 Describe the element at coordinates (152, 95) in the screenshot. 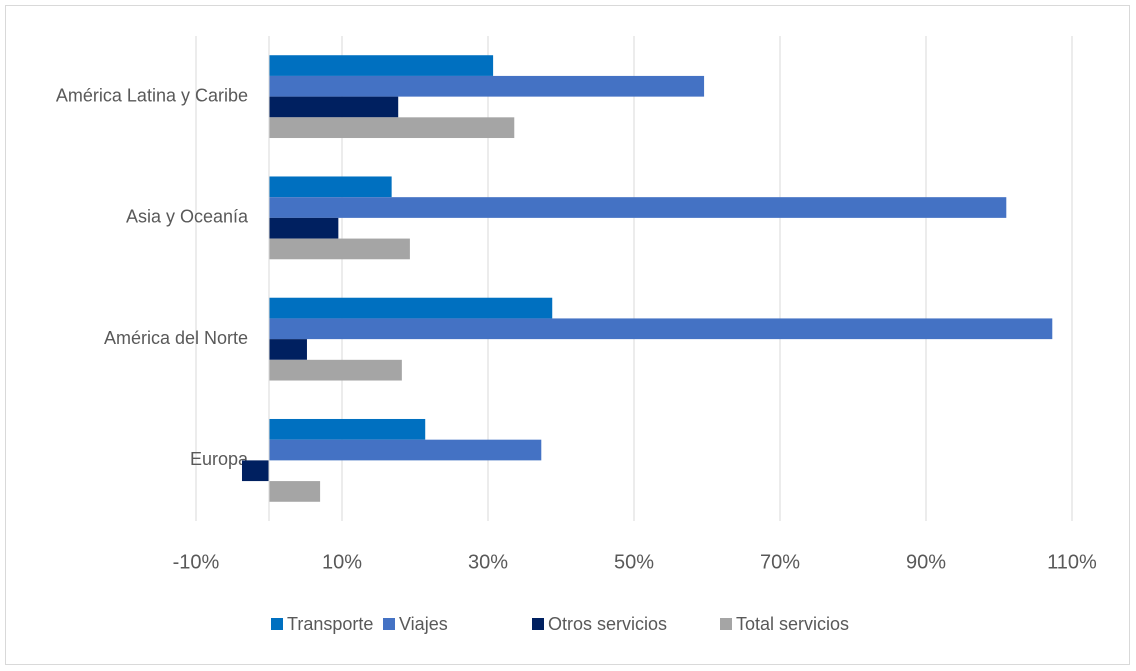

I see `category-label: América Latina y Caribe` at that location.